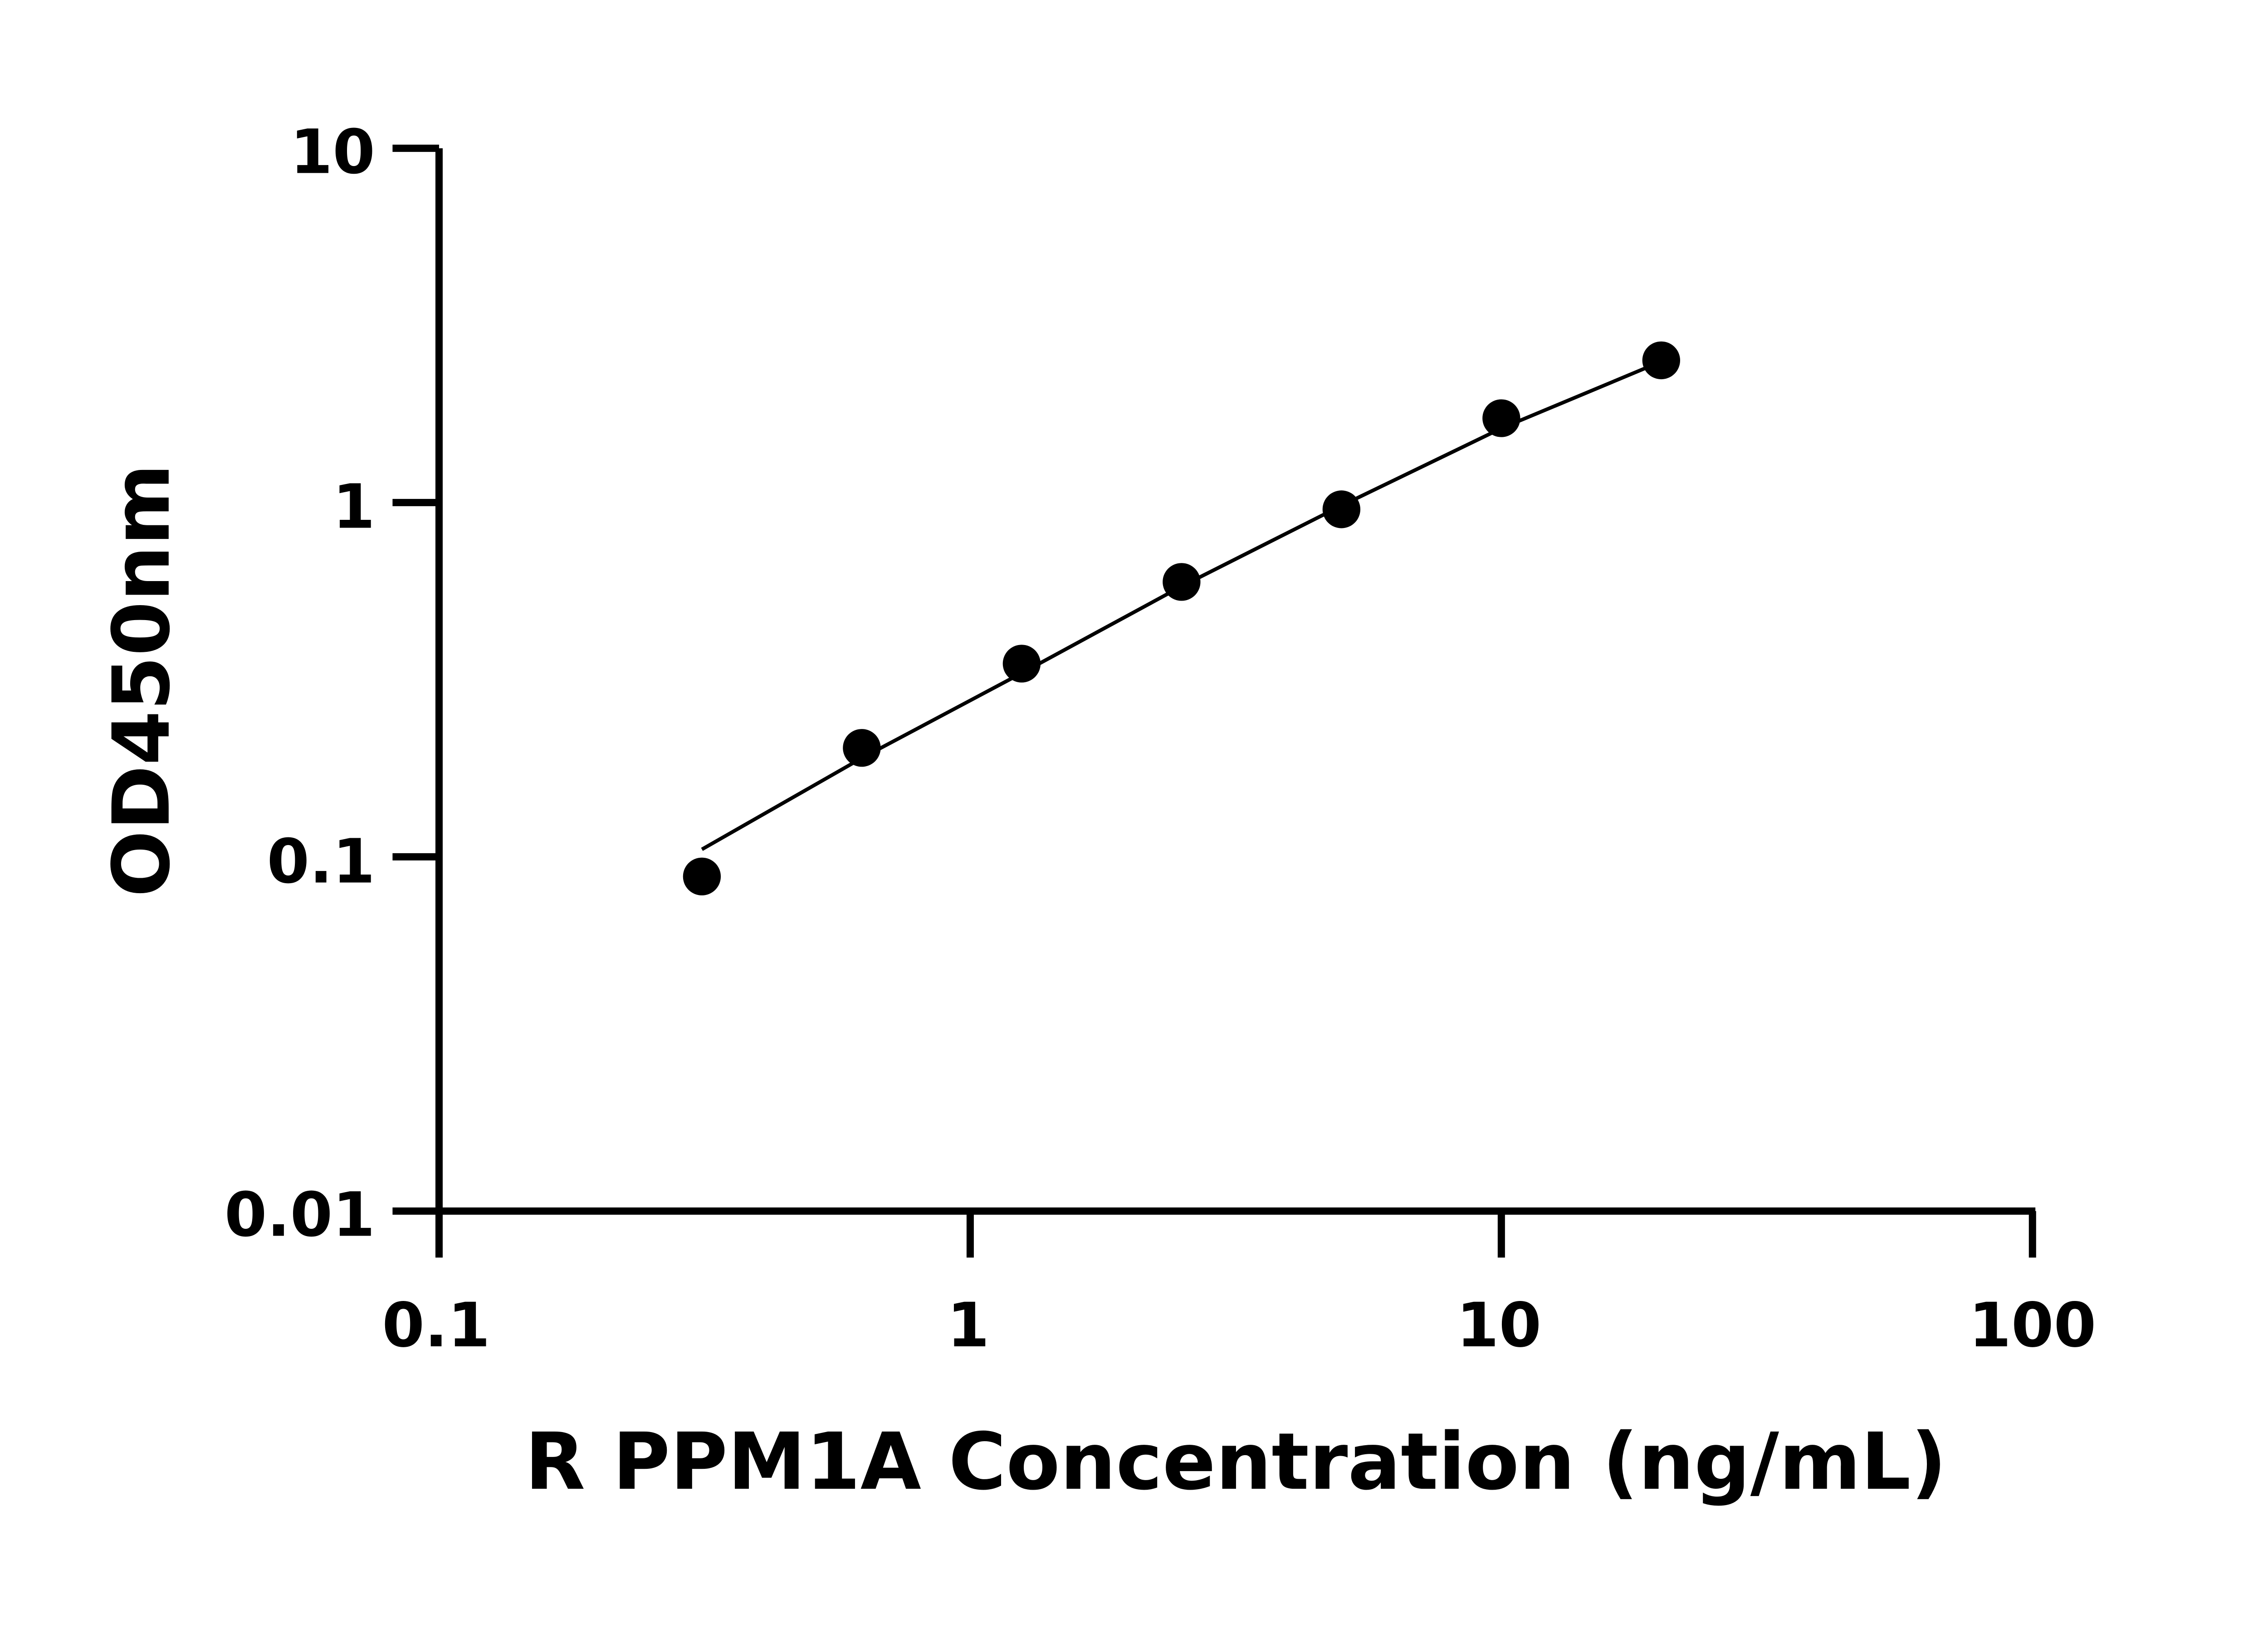 Image resolution: width=2268 pixels, height=1633 pixels. What do you see at coordinates (321, 861) in the screenshot?
I see `y-tick-label: 0.1` at bounding box center [321, 861].